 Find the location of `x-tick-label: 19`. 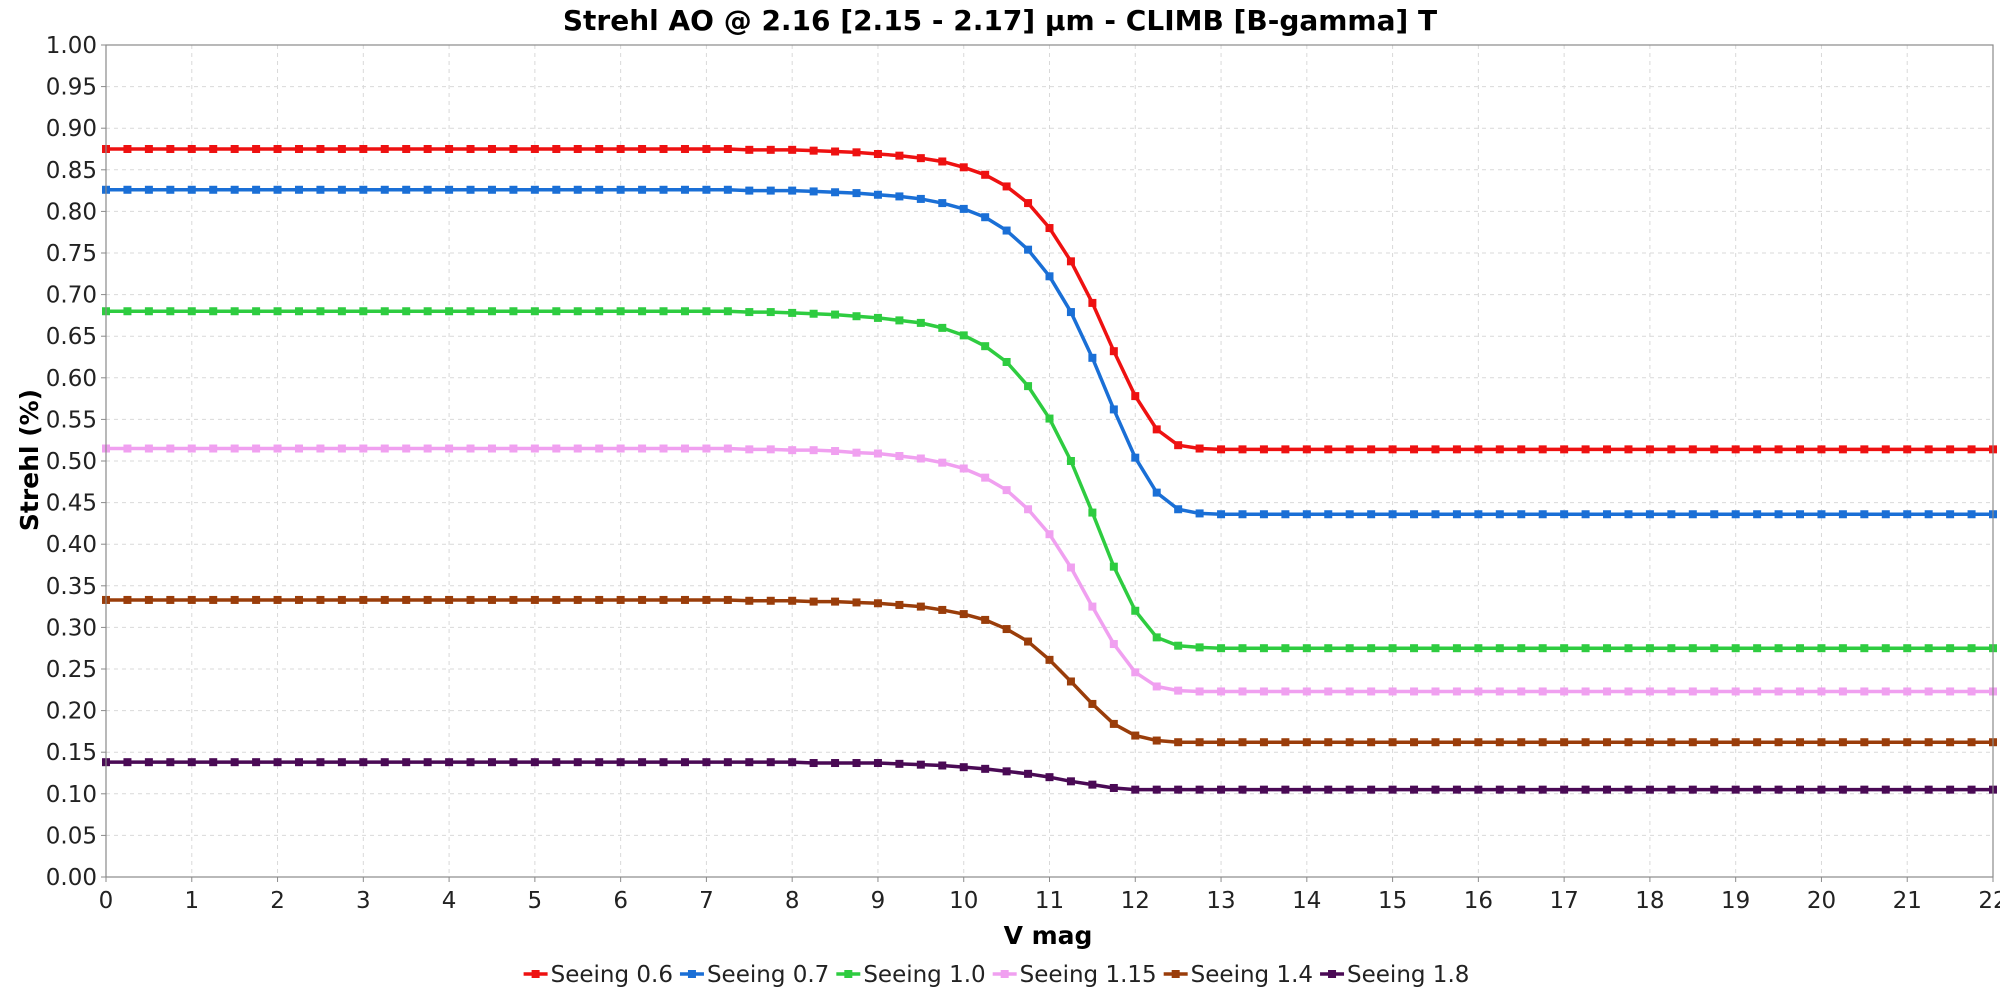

x-tick-label: 19 is located at coordinates (1735, 901).